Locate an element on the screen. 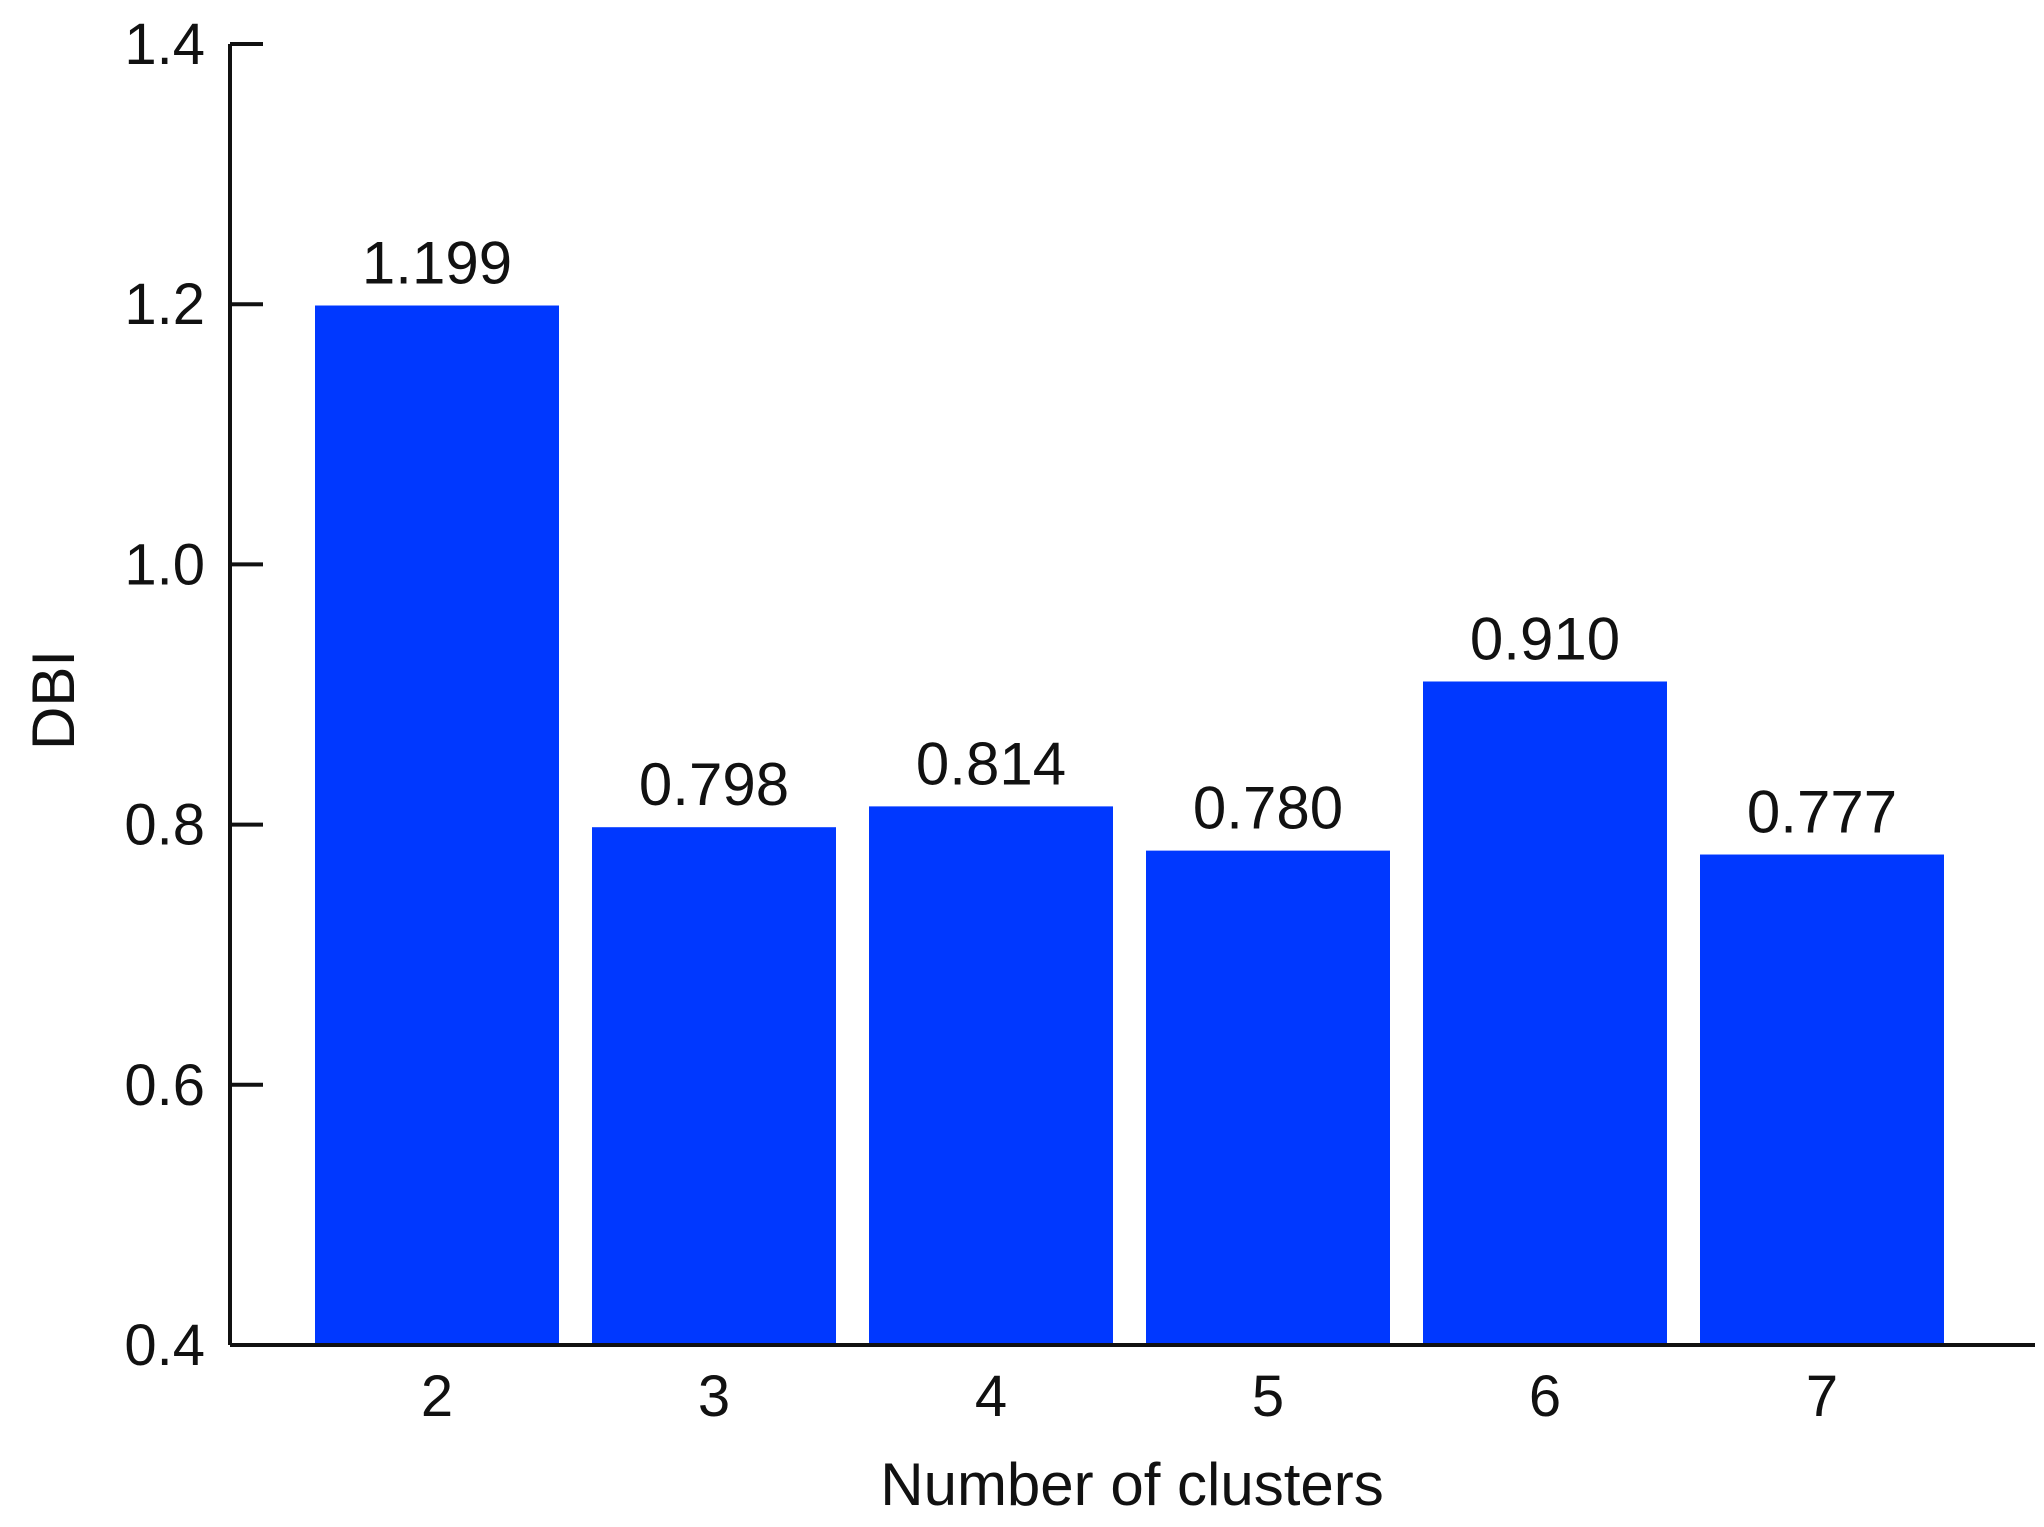 This screenshot has height=1527, width=2044. y-tick-label-0.8: 0.8 is located at coordinates (164, 825).